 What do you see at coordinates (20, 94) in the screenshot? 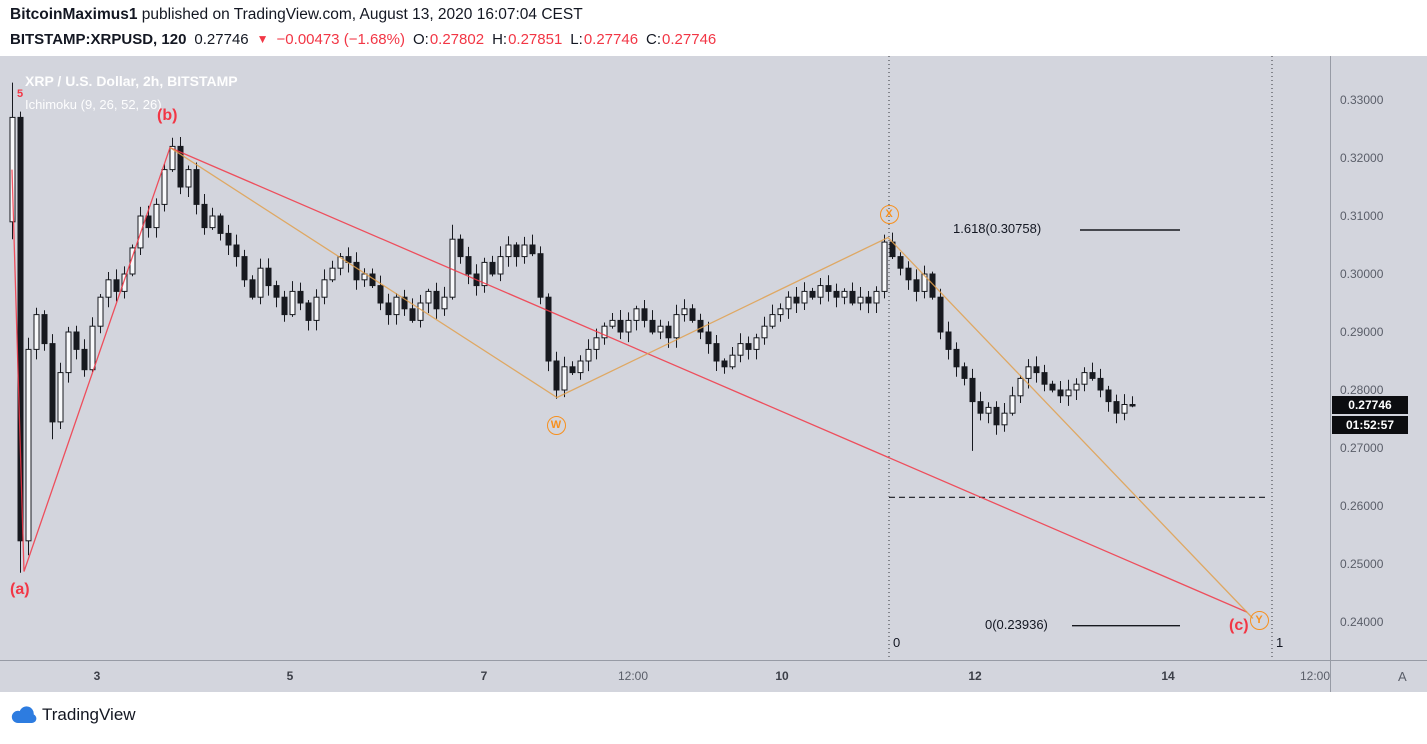
I see `wave-label-5: 5` at bounding box center [20, 94].